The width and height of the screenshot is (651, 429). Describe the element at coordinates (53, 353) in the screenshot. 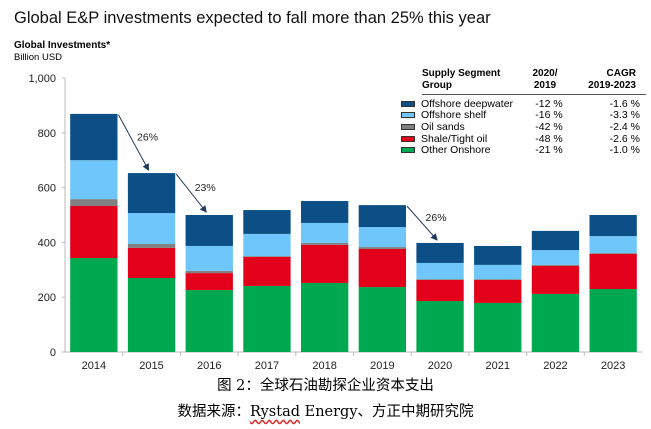

I see `y-tick-label: 0` at that location.